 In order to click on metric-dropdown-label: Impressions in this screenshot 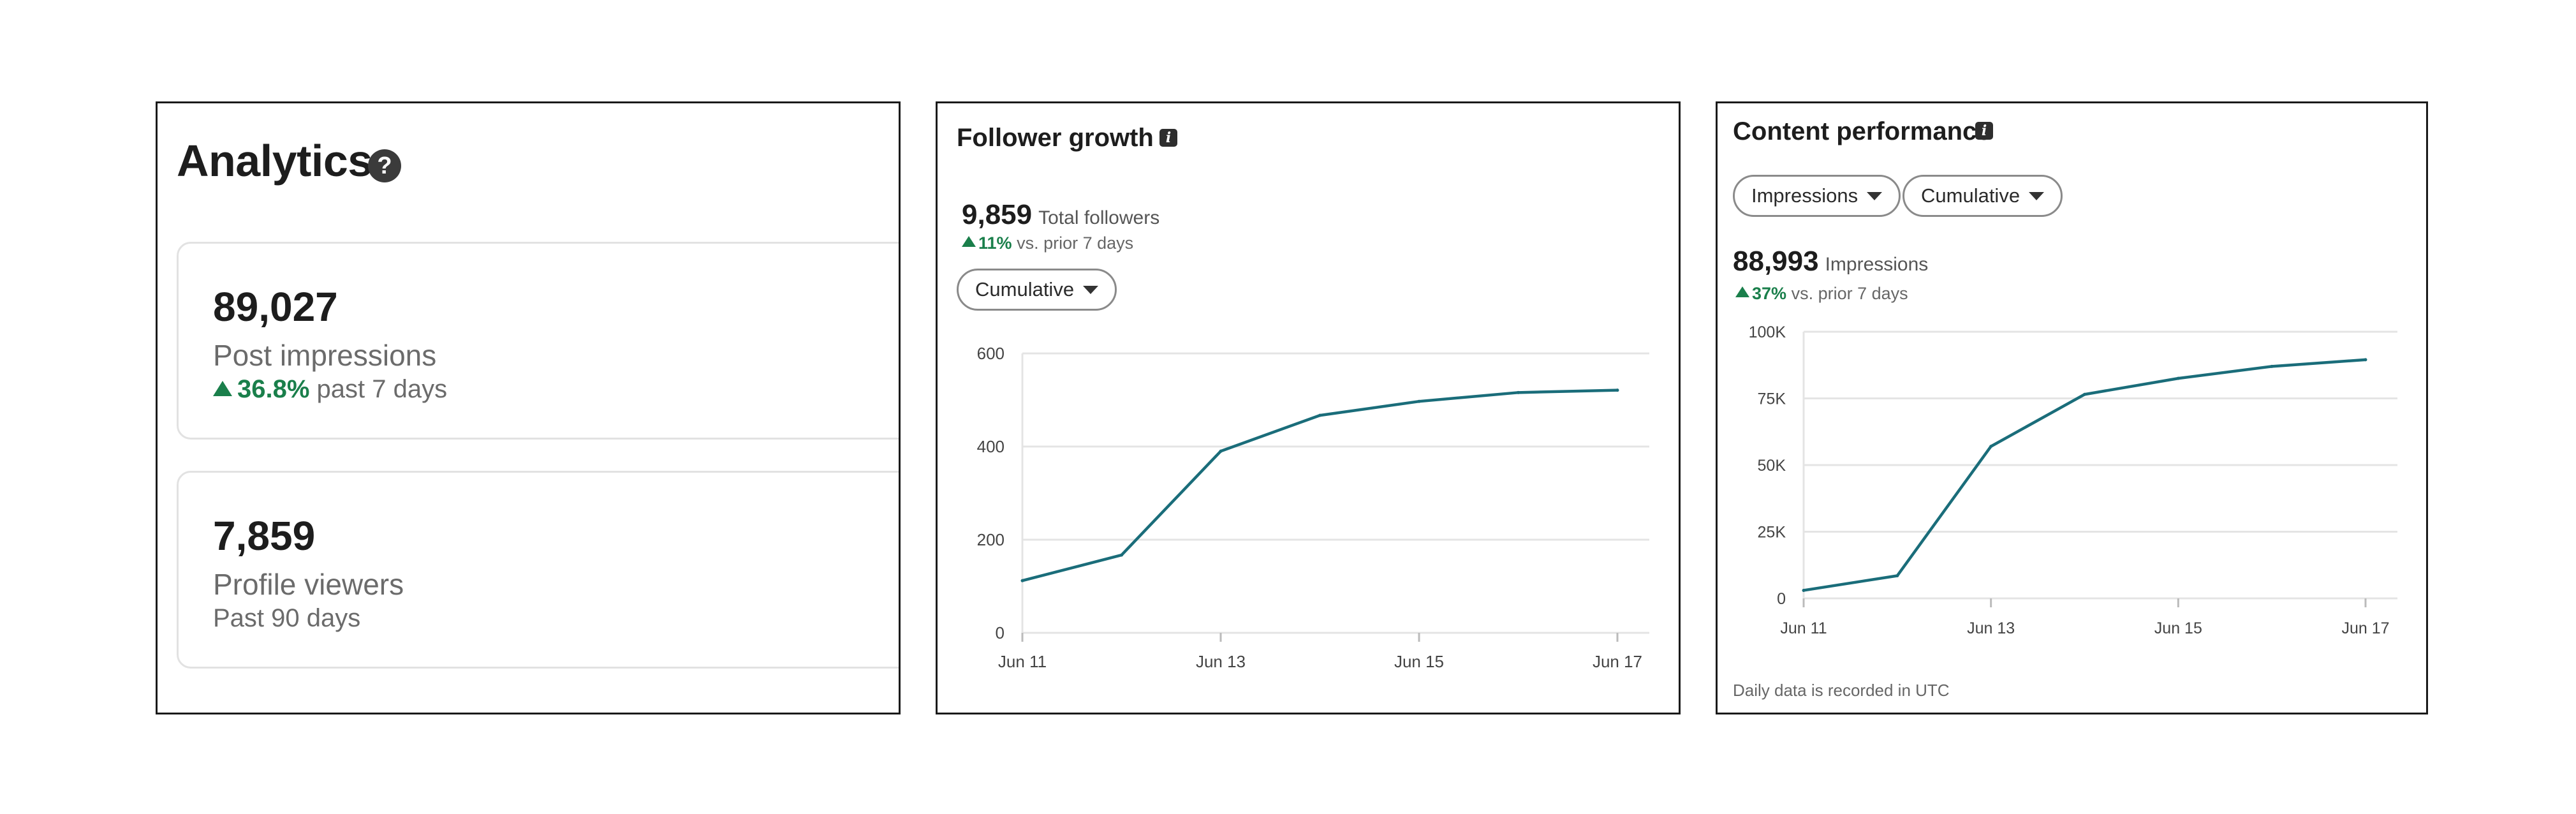, I will do `click(1804, 196)`.